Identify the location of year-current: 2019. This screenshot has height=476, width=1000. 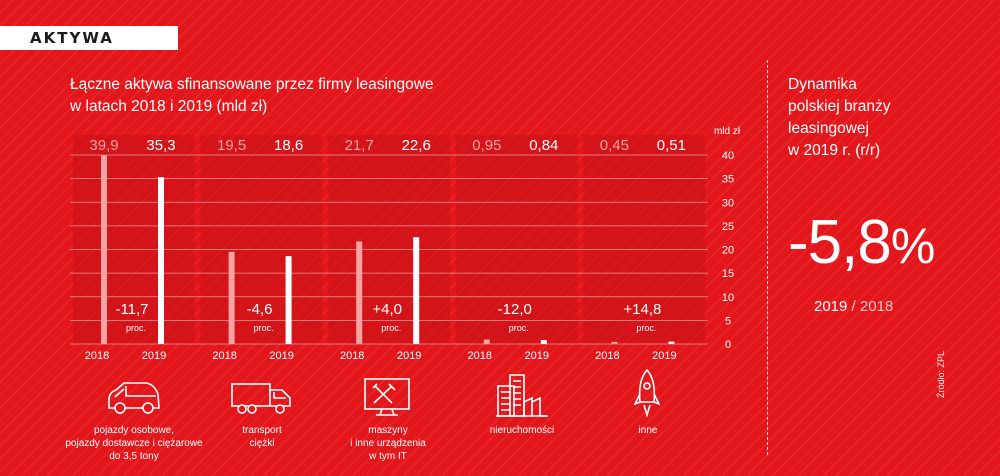
(831, 306).